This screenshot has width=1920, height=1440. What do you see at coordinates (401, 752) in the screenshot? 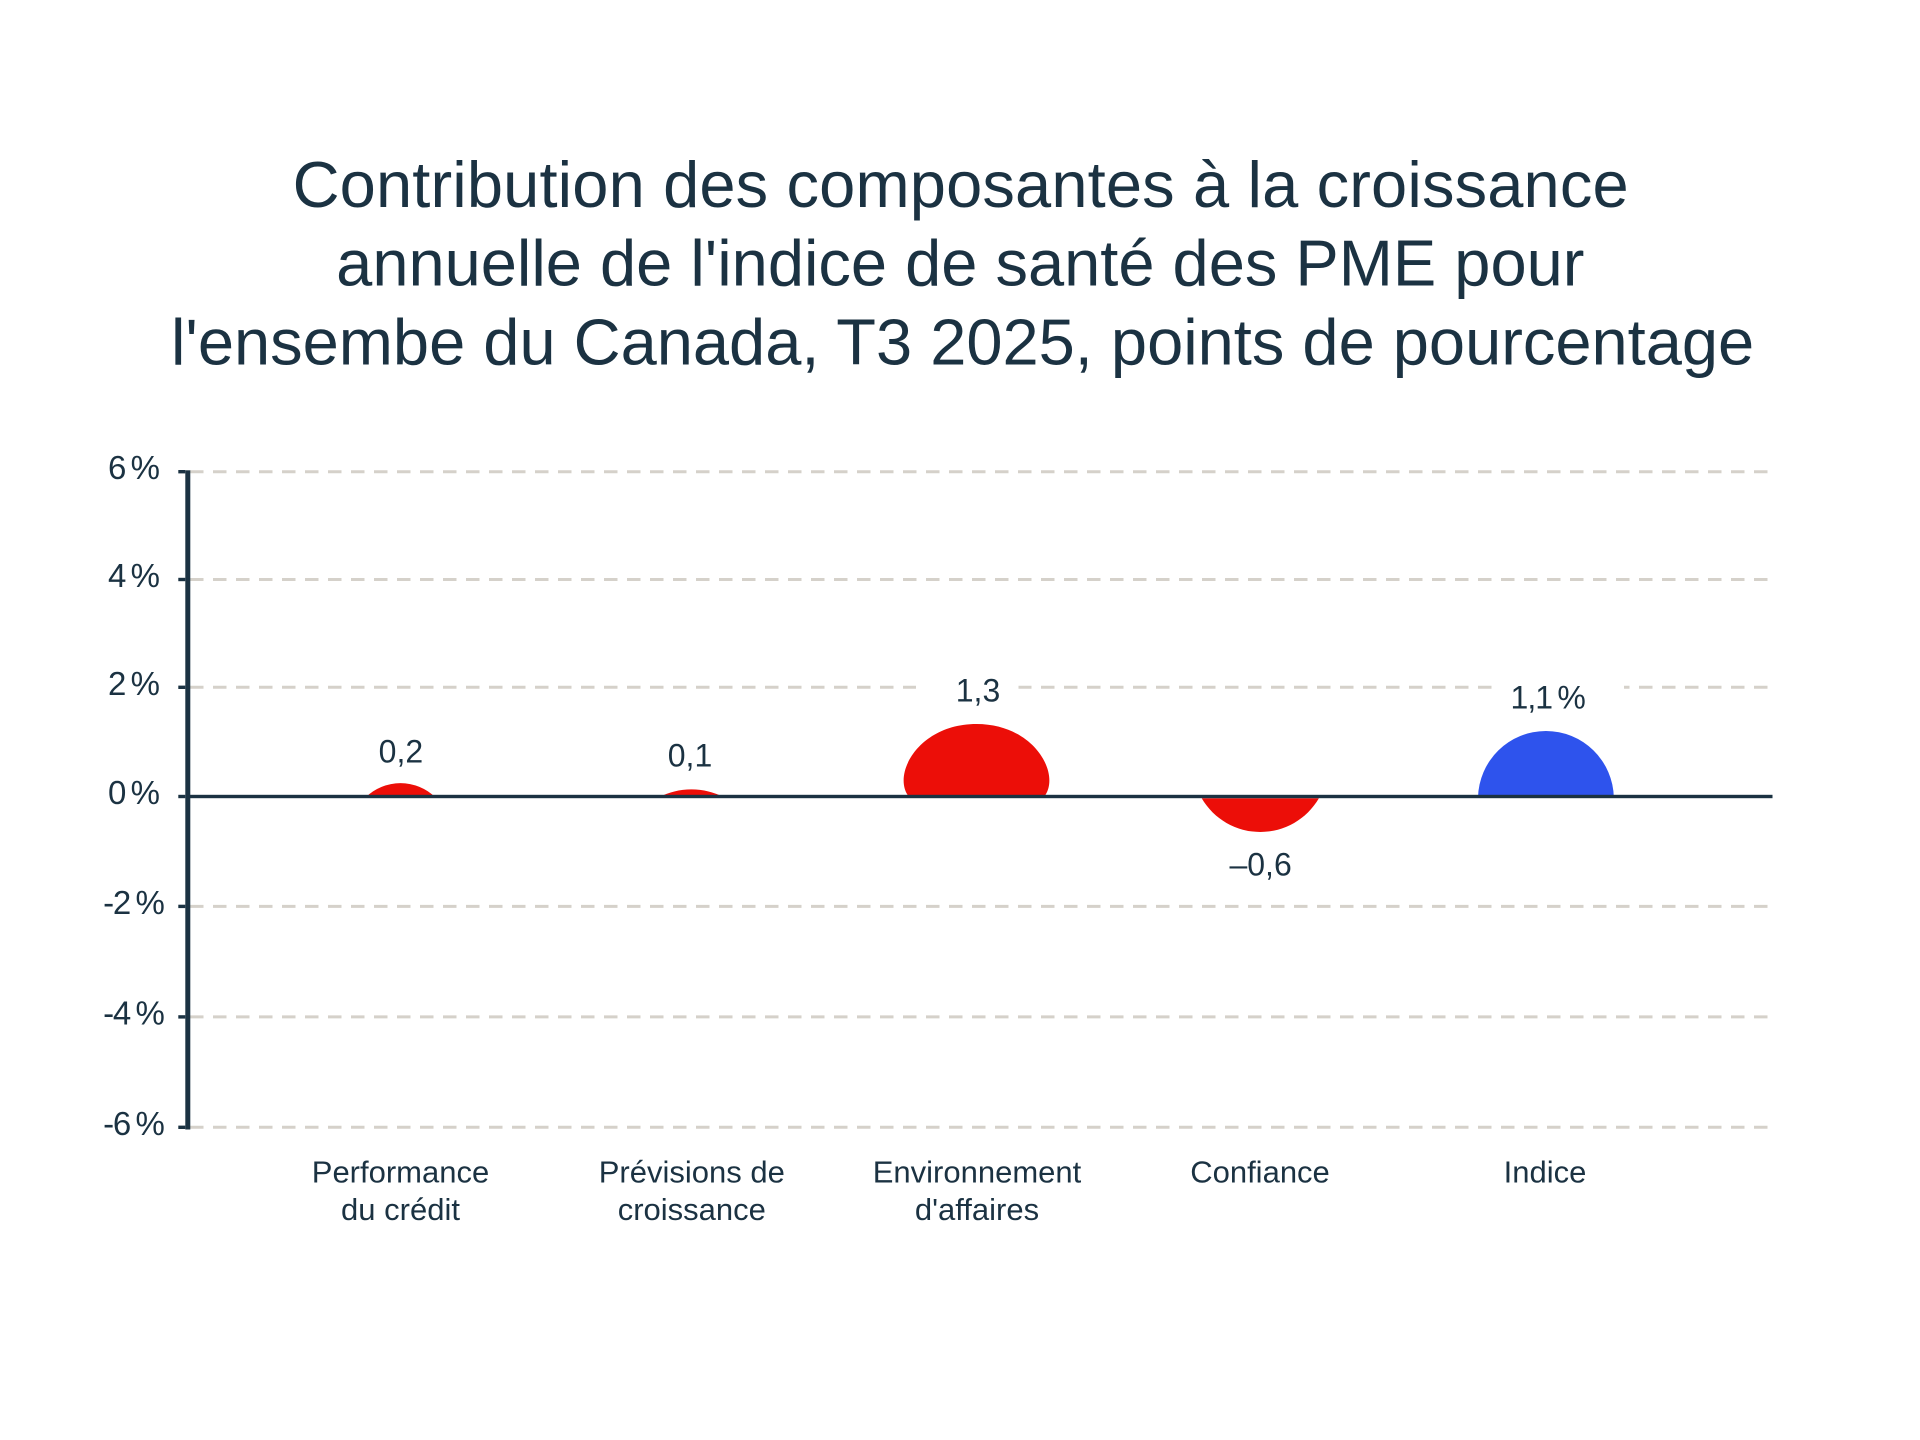
I see `svg-text: 0,2` at bounding box center [401, 752].